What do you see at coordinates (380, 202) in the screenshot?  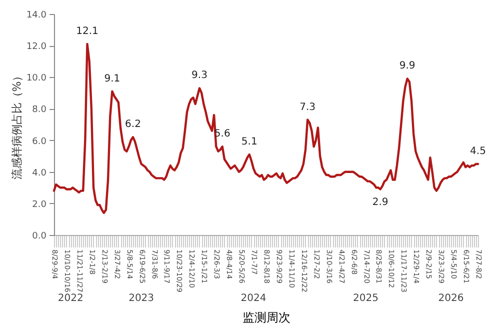 I see `data-label: 2.9` at bounding box center [380, 202].